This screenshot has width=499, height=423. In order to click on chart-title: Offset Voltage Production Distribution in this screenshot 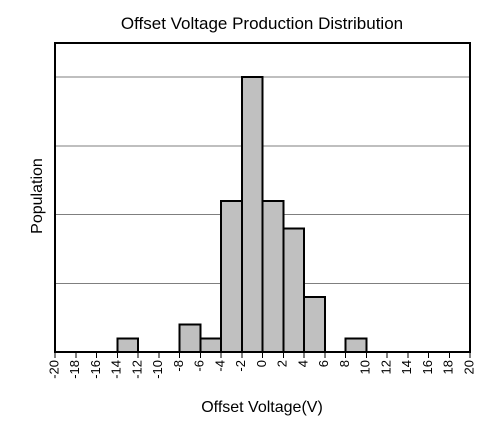, I will do `click(262, 23)`.